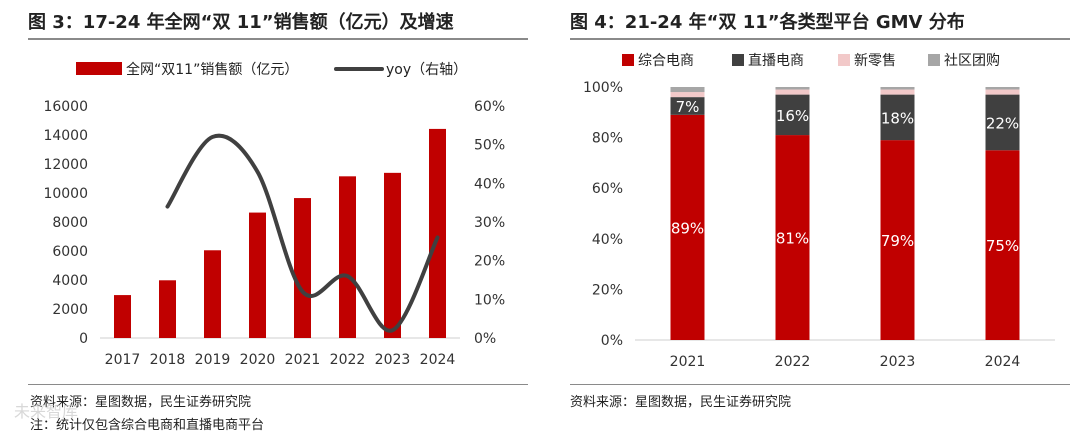 The height and width of the screenshot is (437, 1080). I want to click on y-tick-label: 4000, so click(70, 281).